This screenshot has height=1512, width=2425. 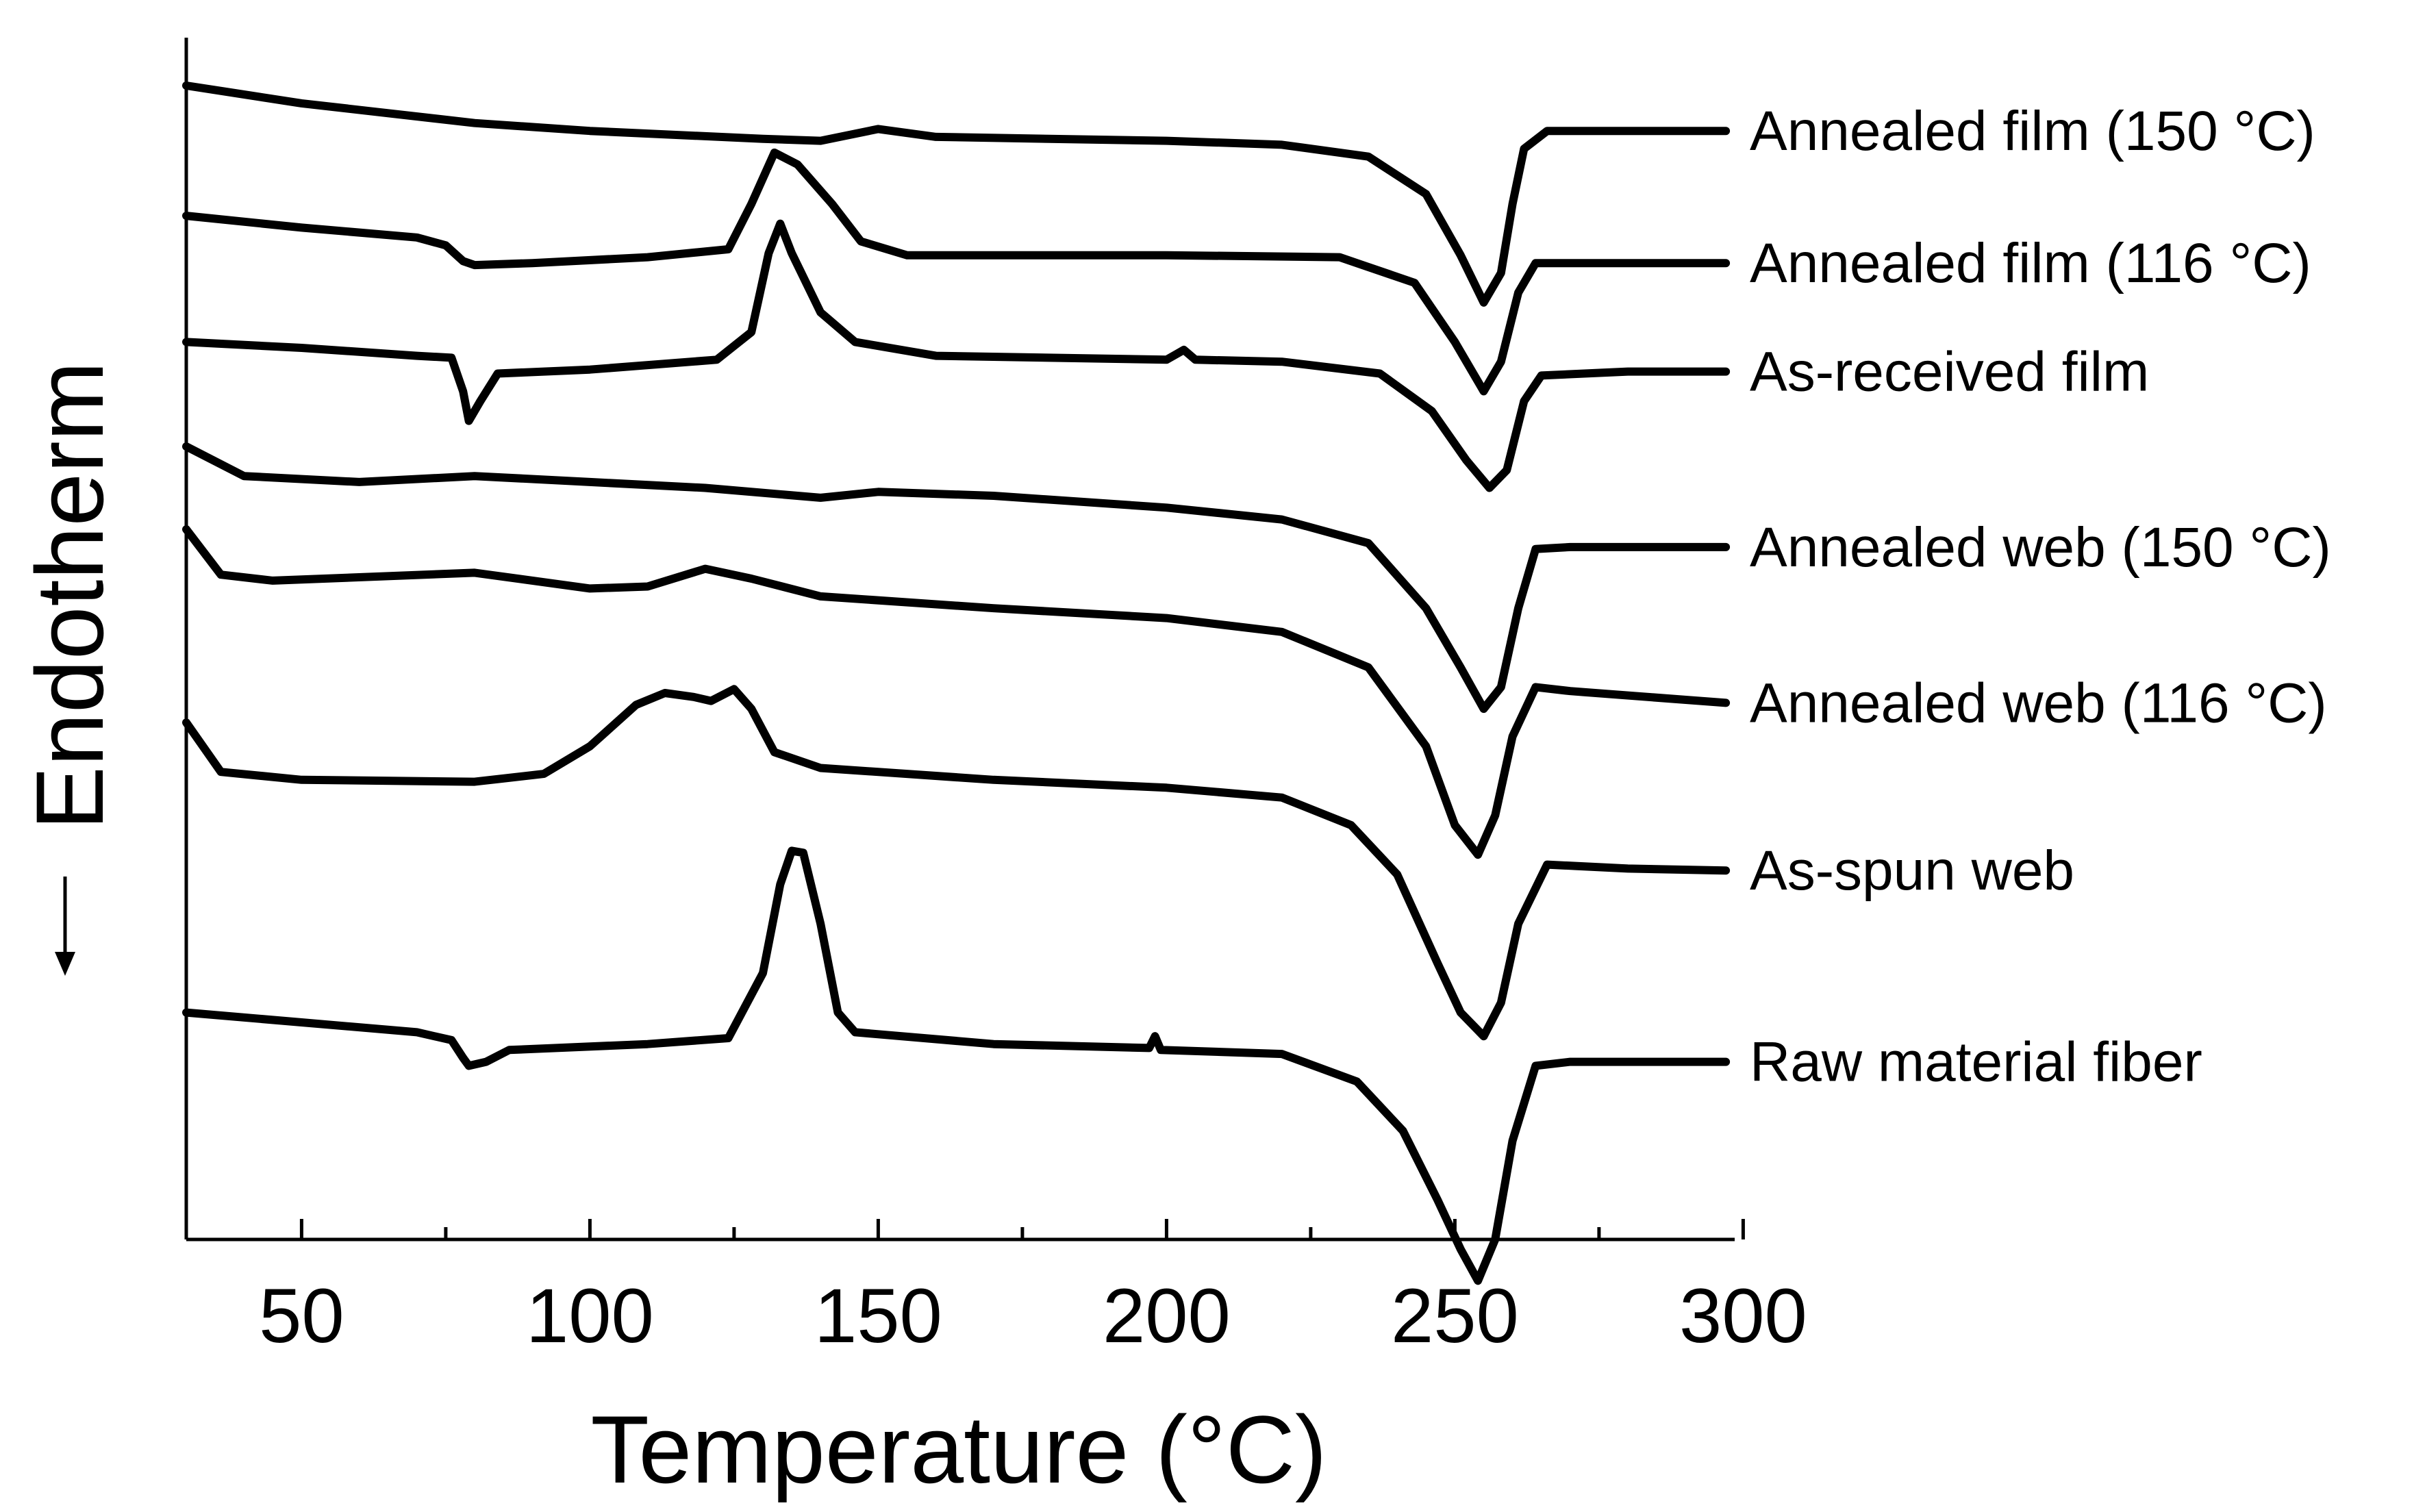 What do you see at coordinates (878, 1316) in the screenshot?
I see `x-tick-label: 150` at bounding box center [878, 1316].